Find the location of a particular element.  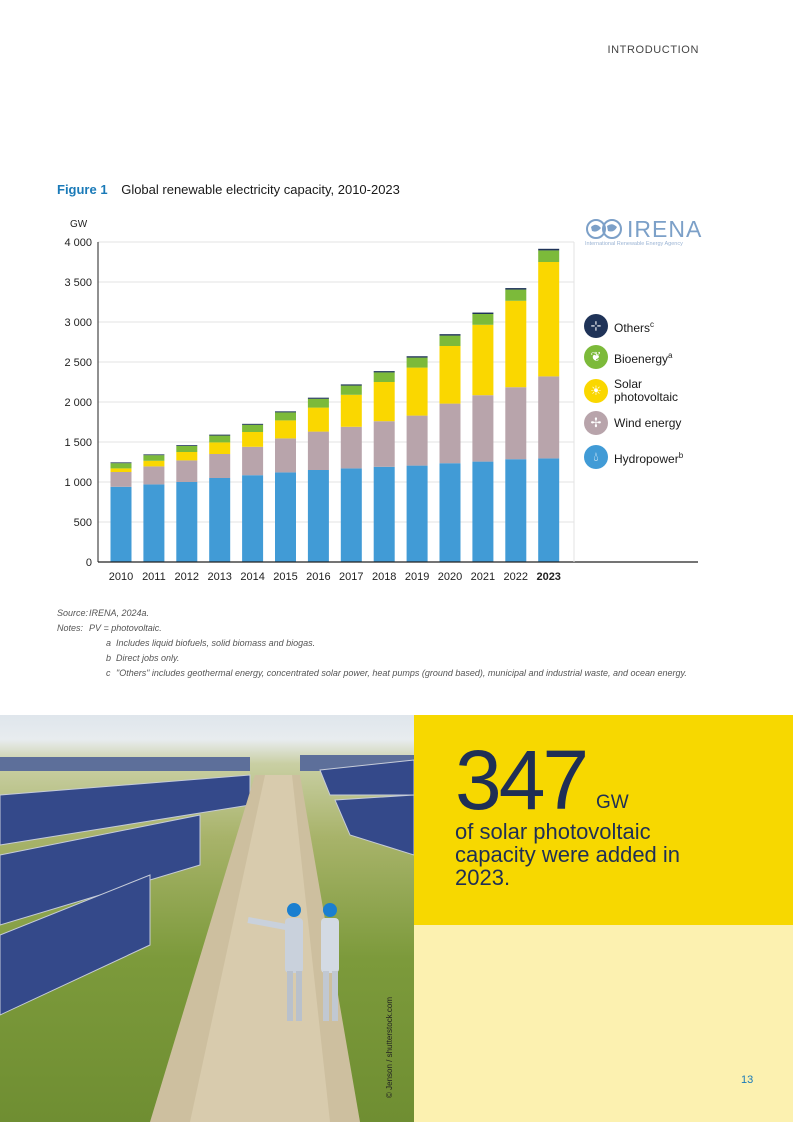

note-text: Direct jobs only. is located at coordinates (148, 658).